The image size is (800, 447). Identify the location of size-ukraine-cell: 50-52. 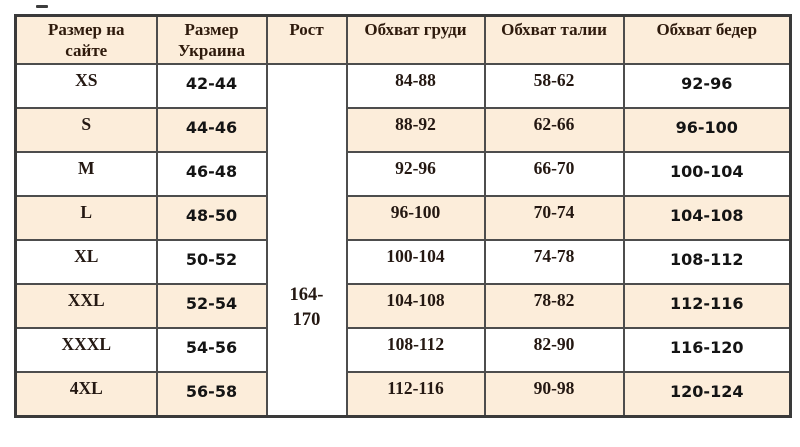
(211, 262).